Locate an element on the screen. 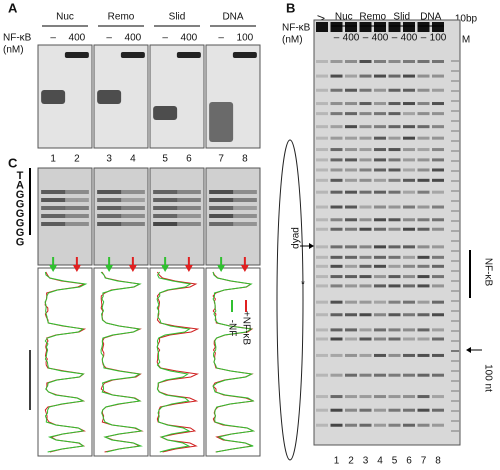 Image resolution: width=500 pixels, height=470 pixels. lane-number: 1 is located at coordinates (337, 461).